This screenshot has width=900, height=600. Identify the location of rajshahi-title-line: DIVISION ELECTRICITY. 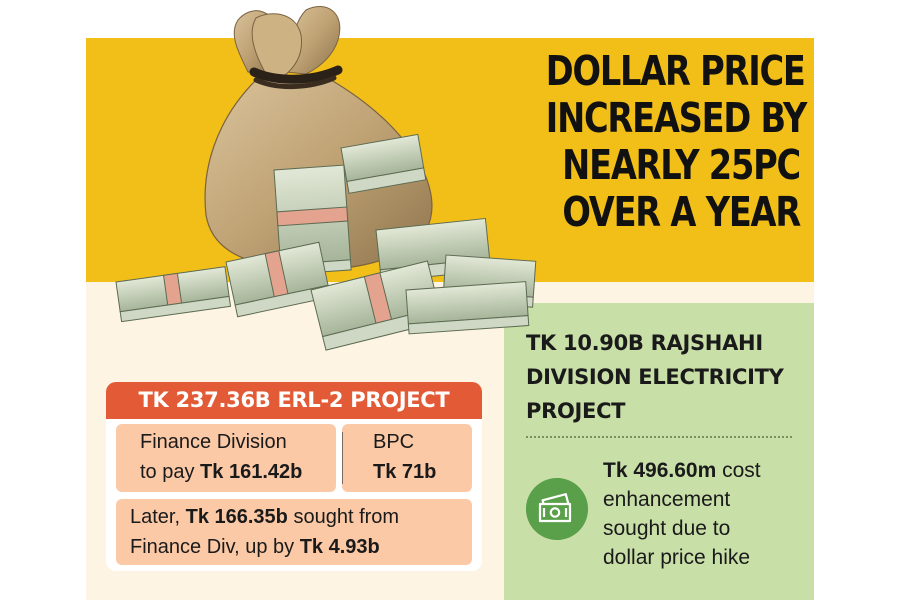
(655, 377).